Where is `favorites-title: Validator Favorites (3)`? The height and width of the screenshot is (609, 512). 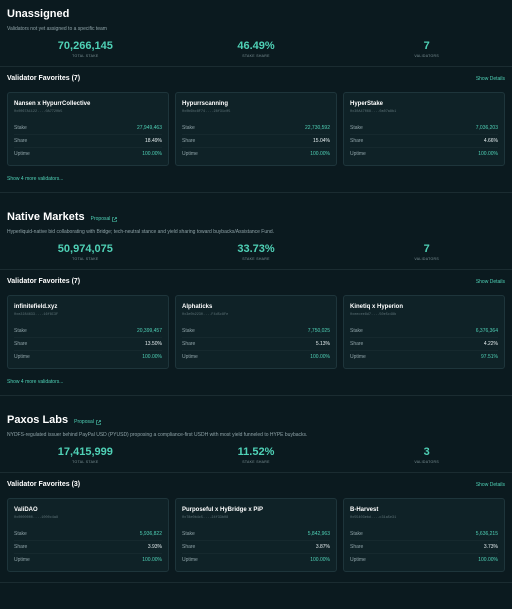 favorites-title: Validator Favorites (3) is located at coordinates (44, 484).